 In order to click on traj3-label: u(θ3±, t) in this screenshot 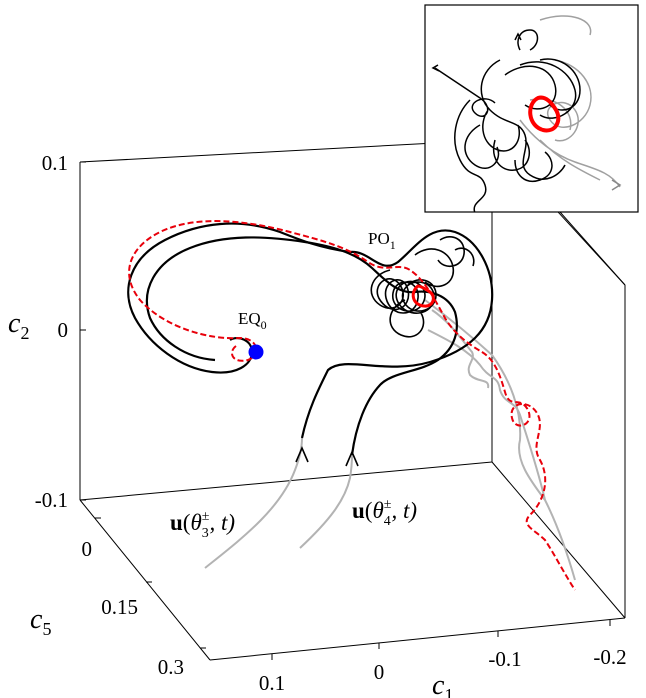, I will do `click(202, 525)`.